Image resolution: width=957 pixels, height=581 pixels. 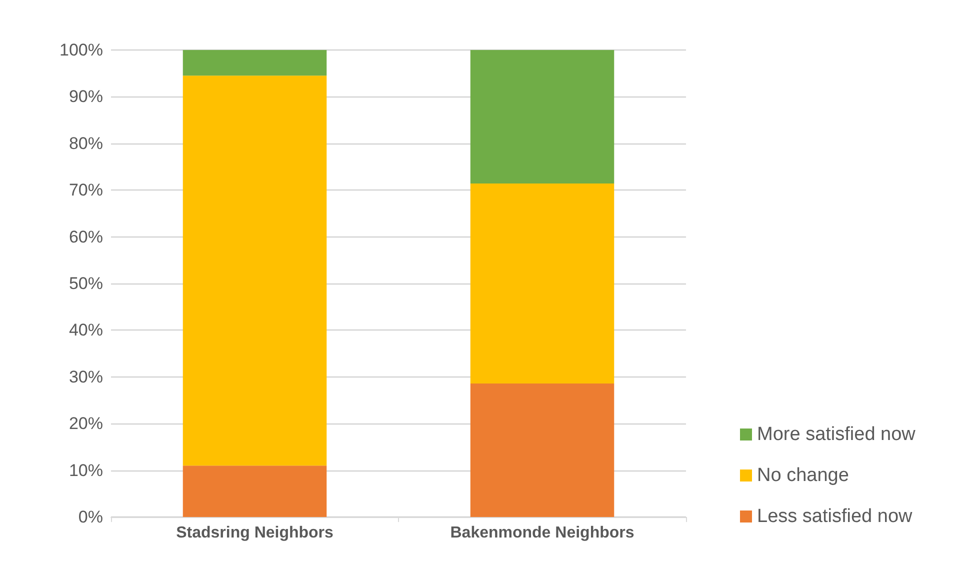 What do you see at coordinates (542, 533) in the screenshot?
I see `x-tick-label: Bakenmonde Neighbors` at bounding box center [542, 533].